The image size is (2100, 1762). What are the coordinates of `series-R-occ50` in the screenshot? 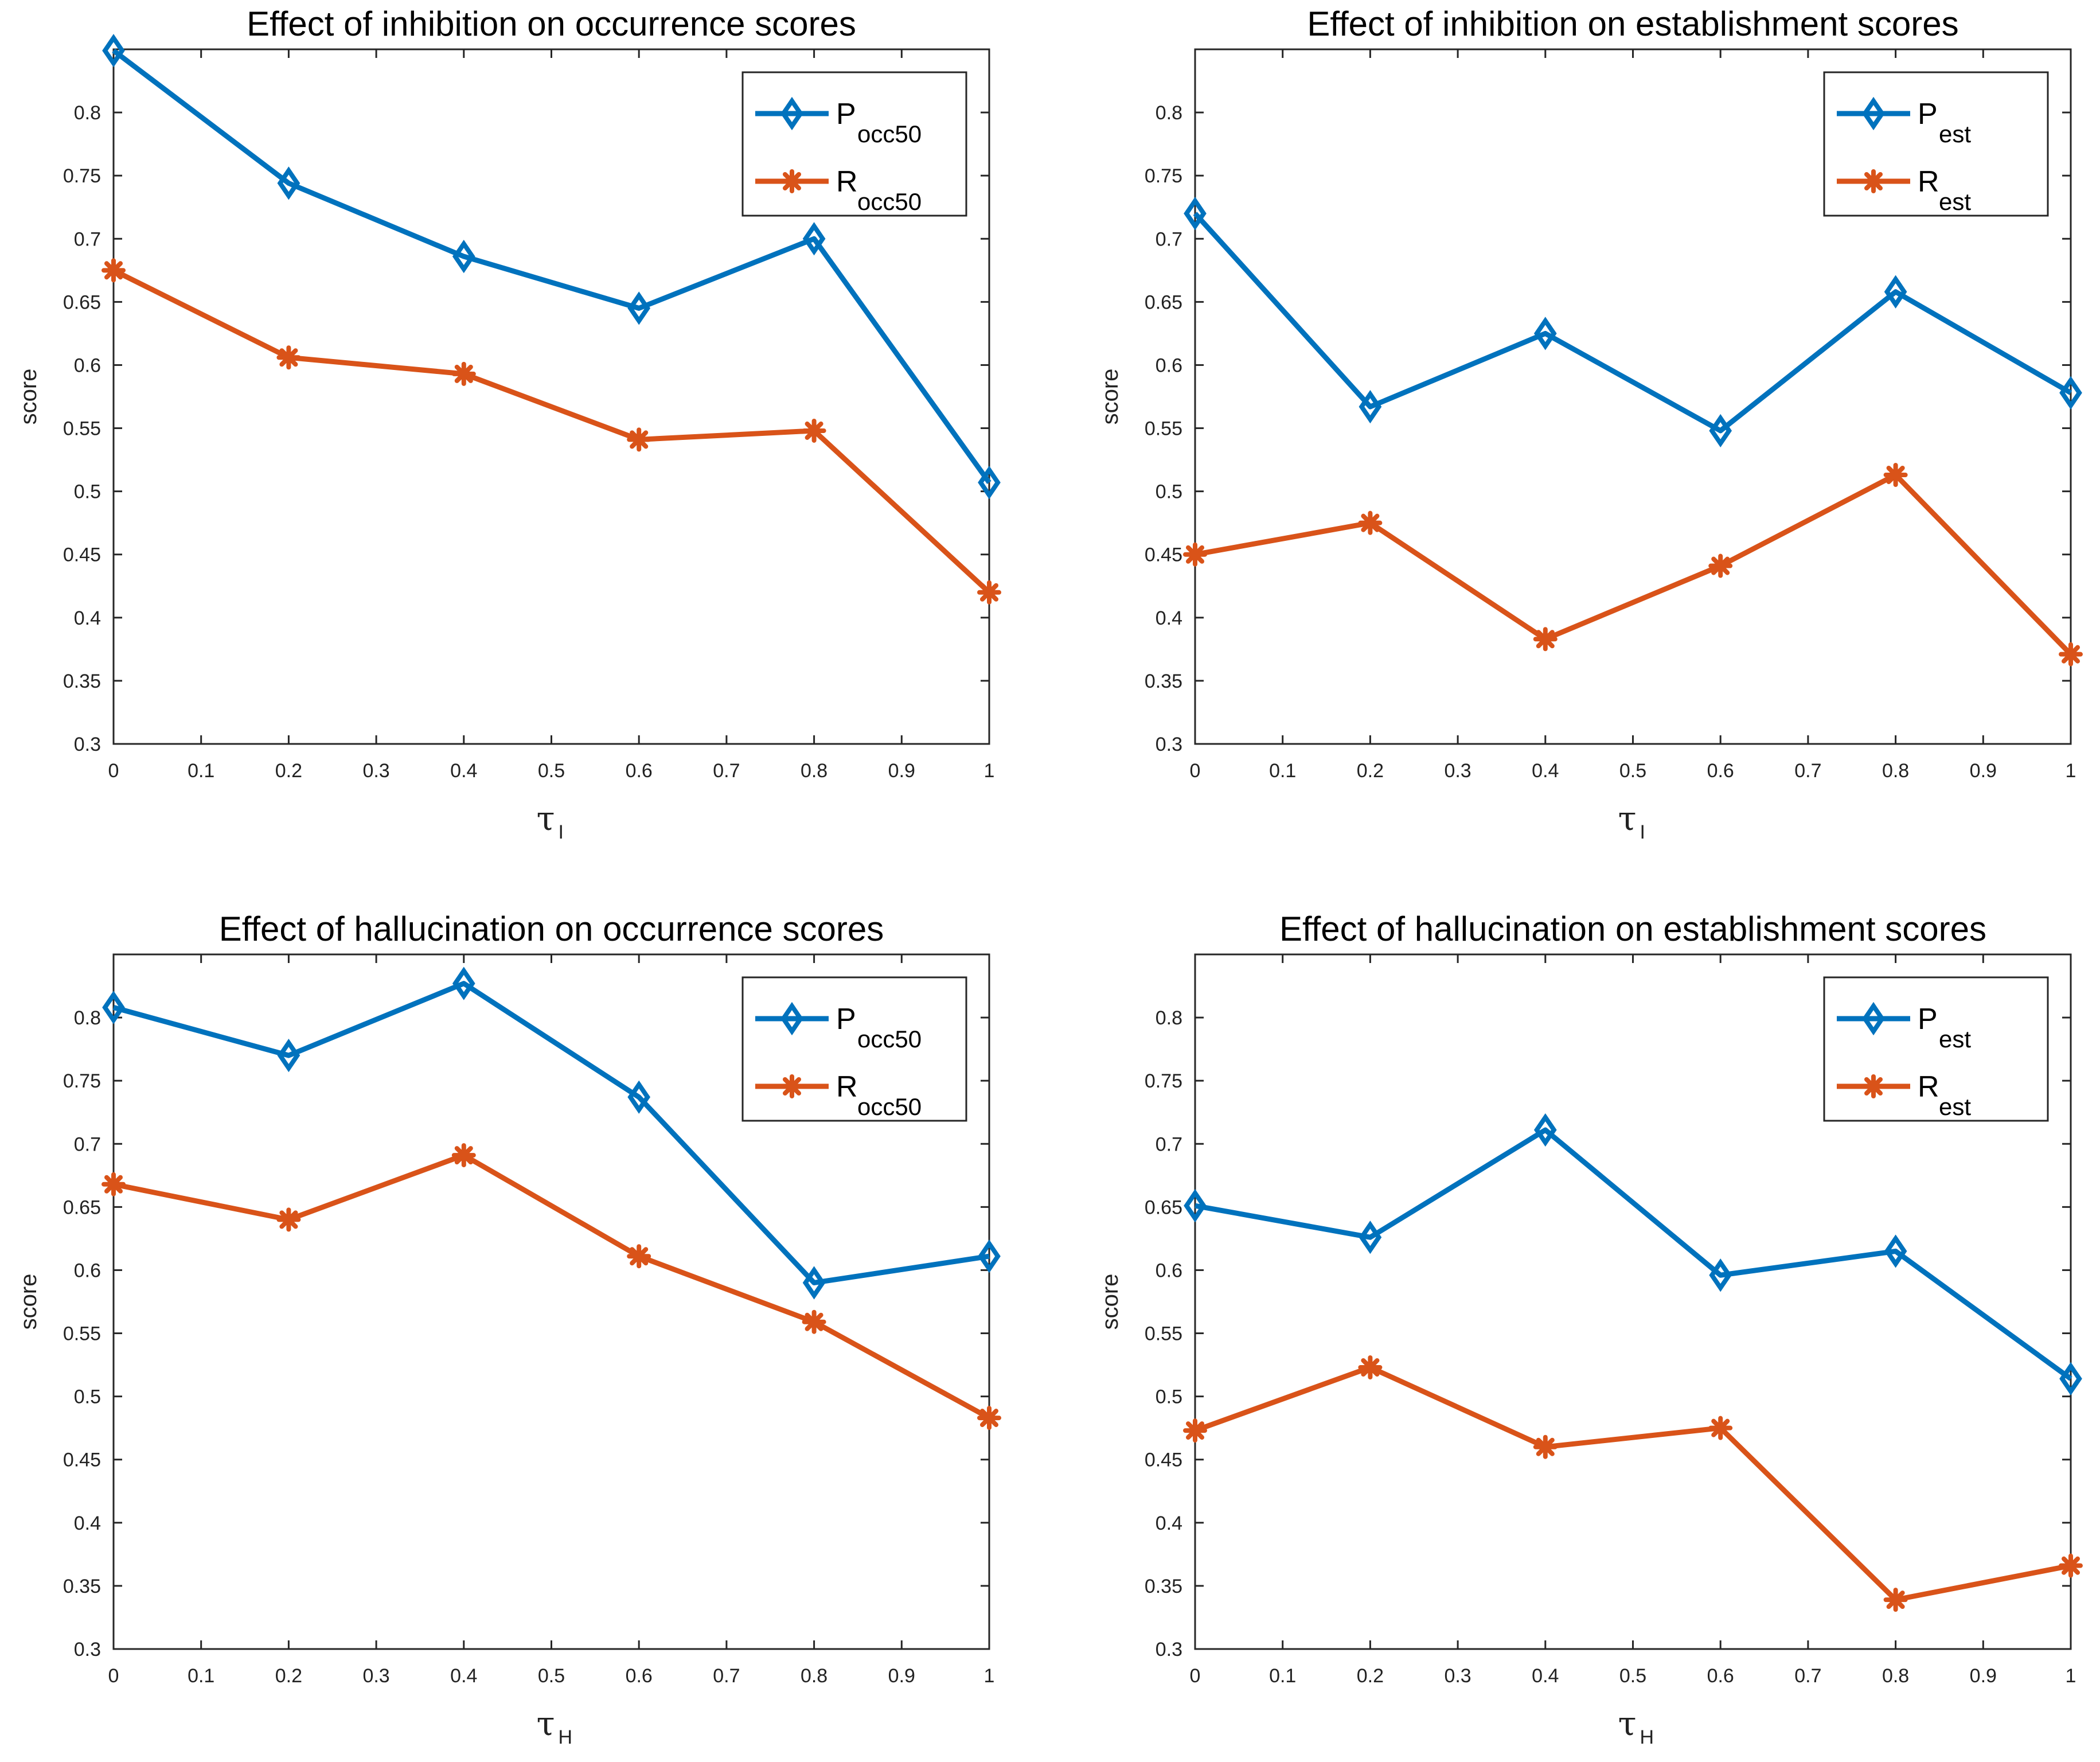 It's located at (551, 431).